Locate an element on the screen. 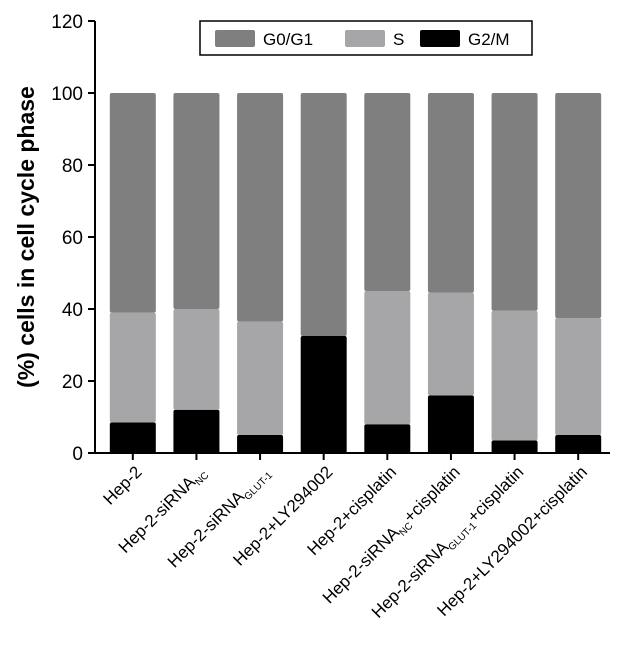 The width and height of the screenshot is (624, 654). x-tick-label-main: Hep-2 is located at coordinates (122, 485).